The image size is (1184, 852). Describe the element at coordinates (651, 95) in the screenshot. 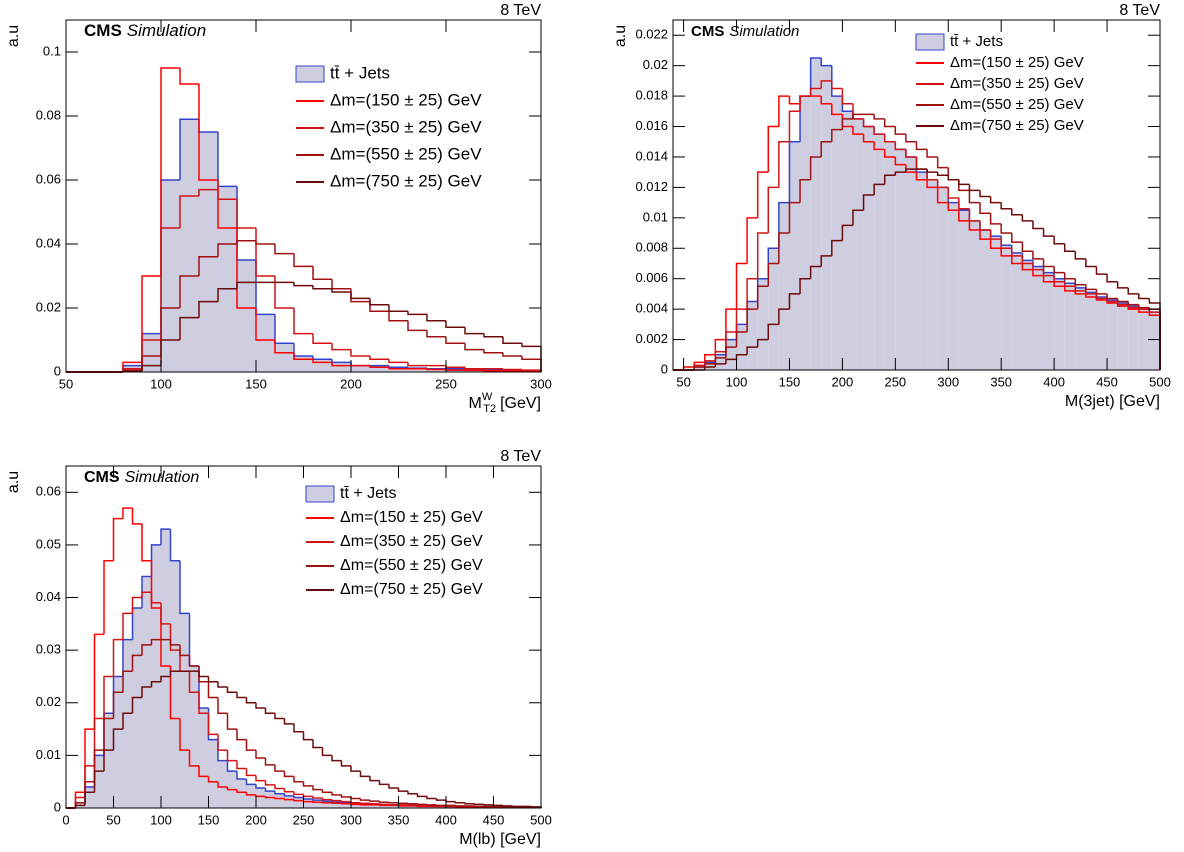

I see `y-tick-label: 0.018` at that location.